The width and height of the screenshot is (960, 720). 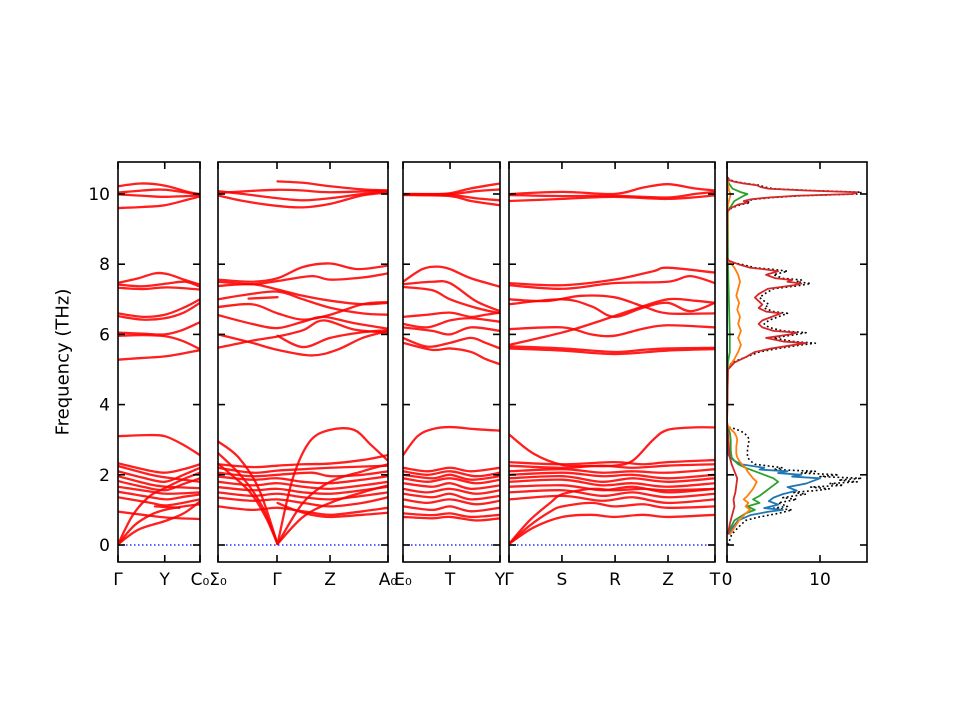 I want to click on band-panel-3: E₀ T Y, so click(x=450, y=375).